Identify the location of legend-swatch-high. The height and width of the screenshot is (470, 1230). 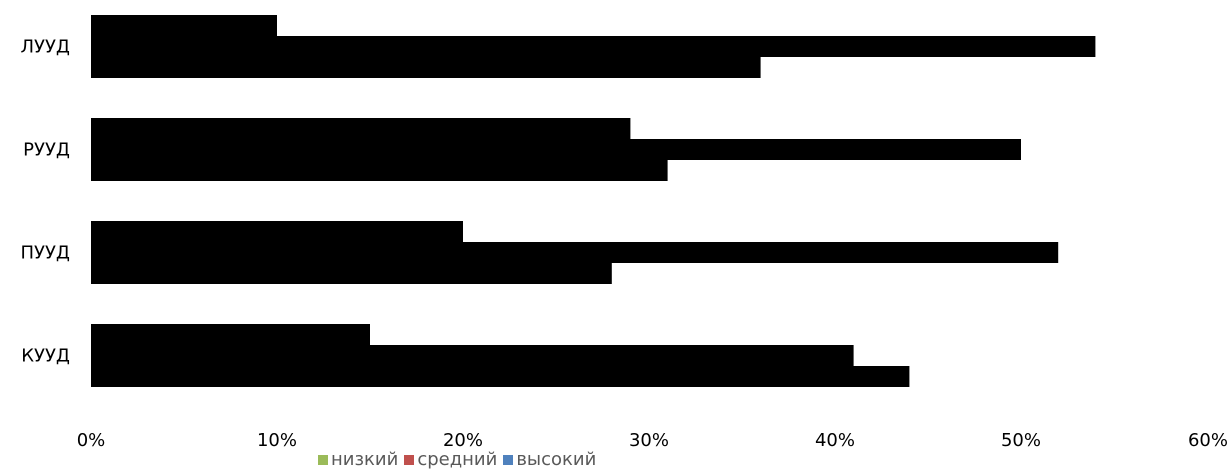
(508, 460).